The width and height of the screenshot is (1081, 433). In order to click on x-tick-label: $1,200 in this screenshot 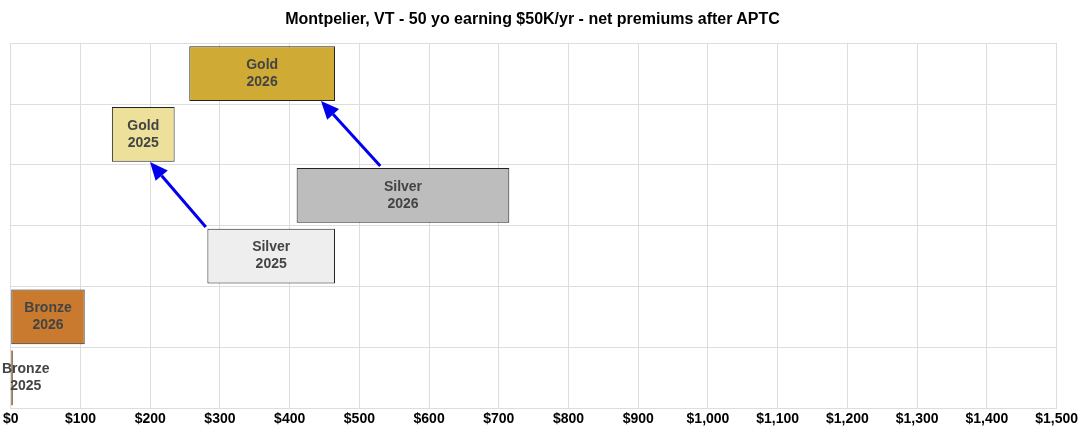, I will do `click(848, 418)`.